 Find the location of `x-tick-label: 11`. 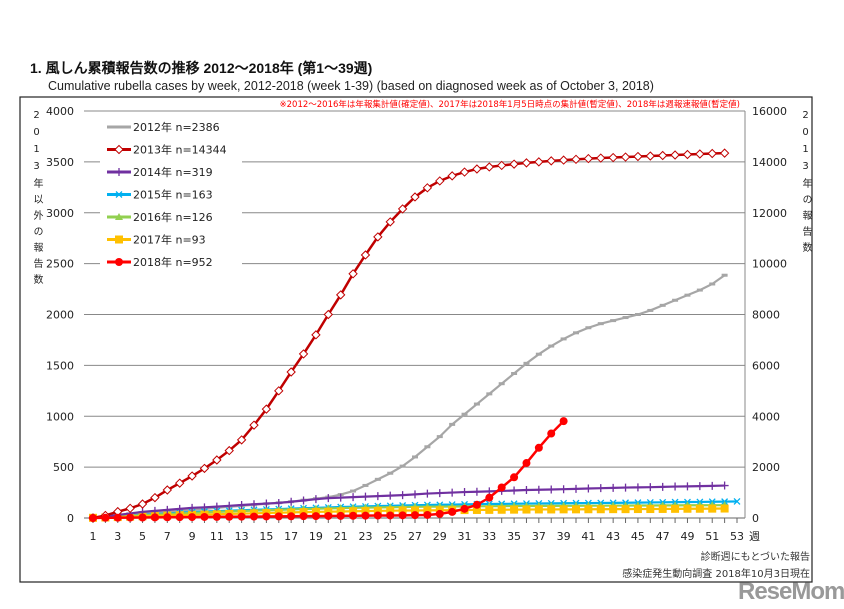

x-tick-label: 11 is located at coordinates (217, 536).